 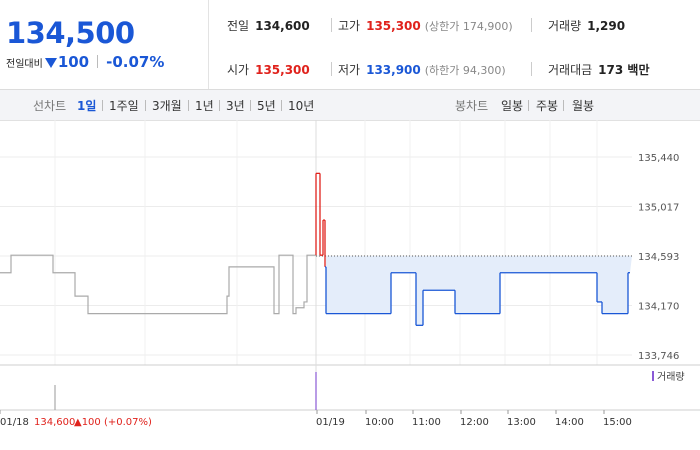 I want to click on tab-3month: 3개월, so click(x=167, y=106).